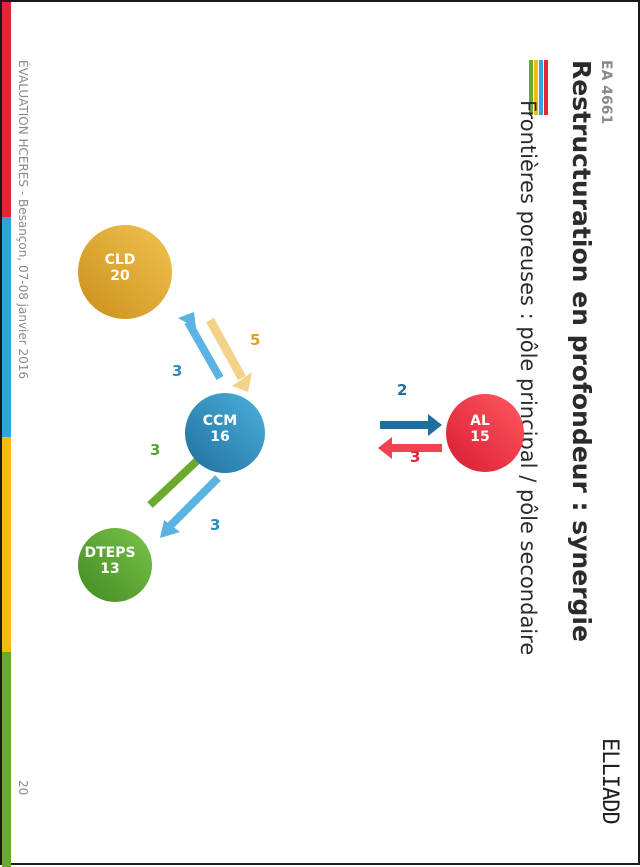  What do you see at coordinates (215, 525) in the screenshot?
I see `edge-label-ccm-to-dteps: 3` at bounding box center [215, 525].